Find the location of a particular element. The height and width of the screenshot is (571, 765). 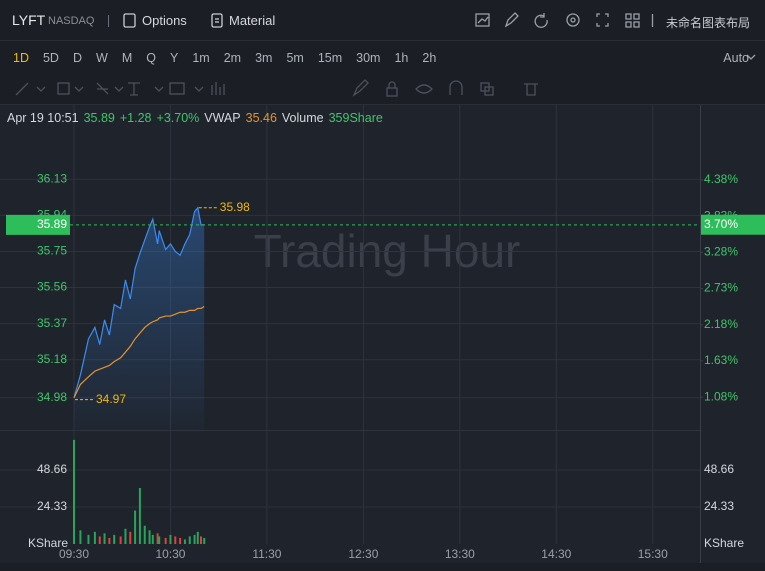

last-price-box is located at coordinates (38, 224).